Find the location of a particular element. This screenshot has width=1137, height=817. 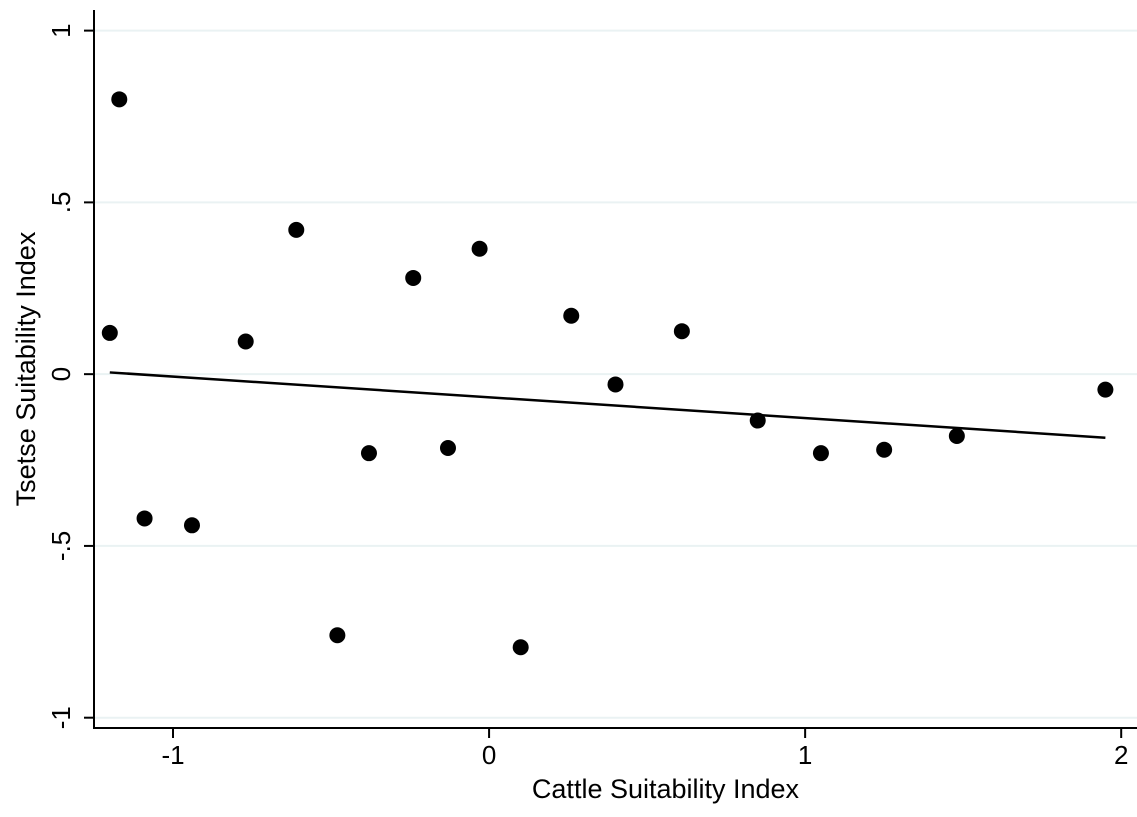

fit-line is located at coordinates (607, 405).